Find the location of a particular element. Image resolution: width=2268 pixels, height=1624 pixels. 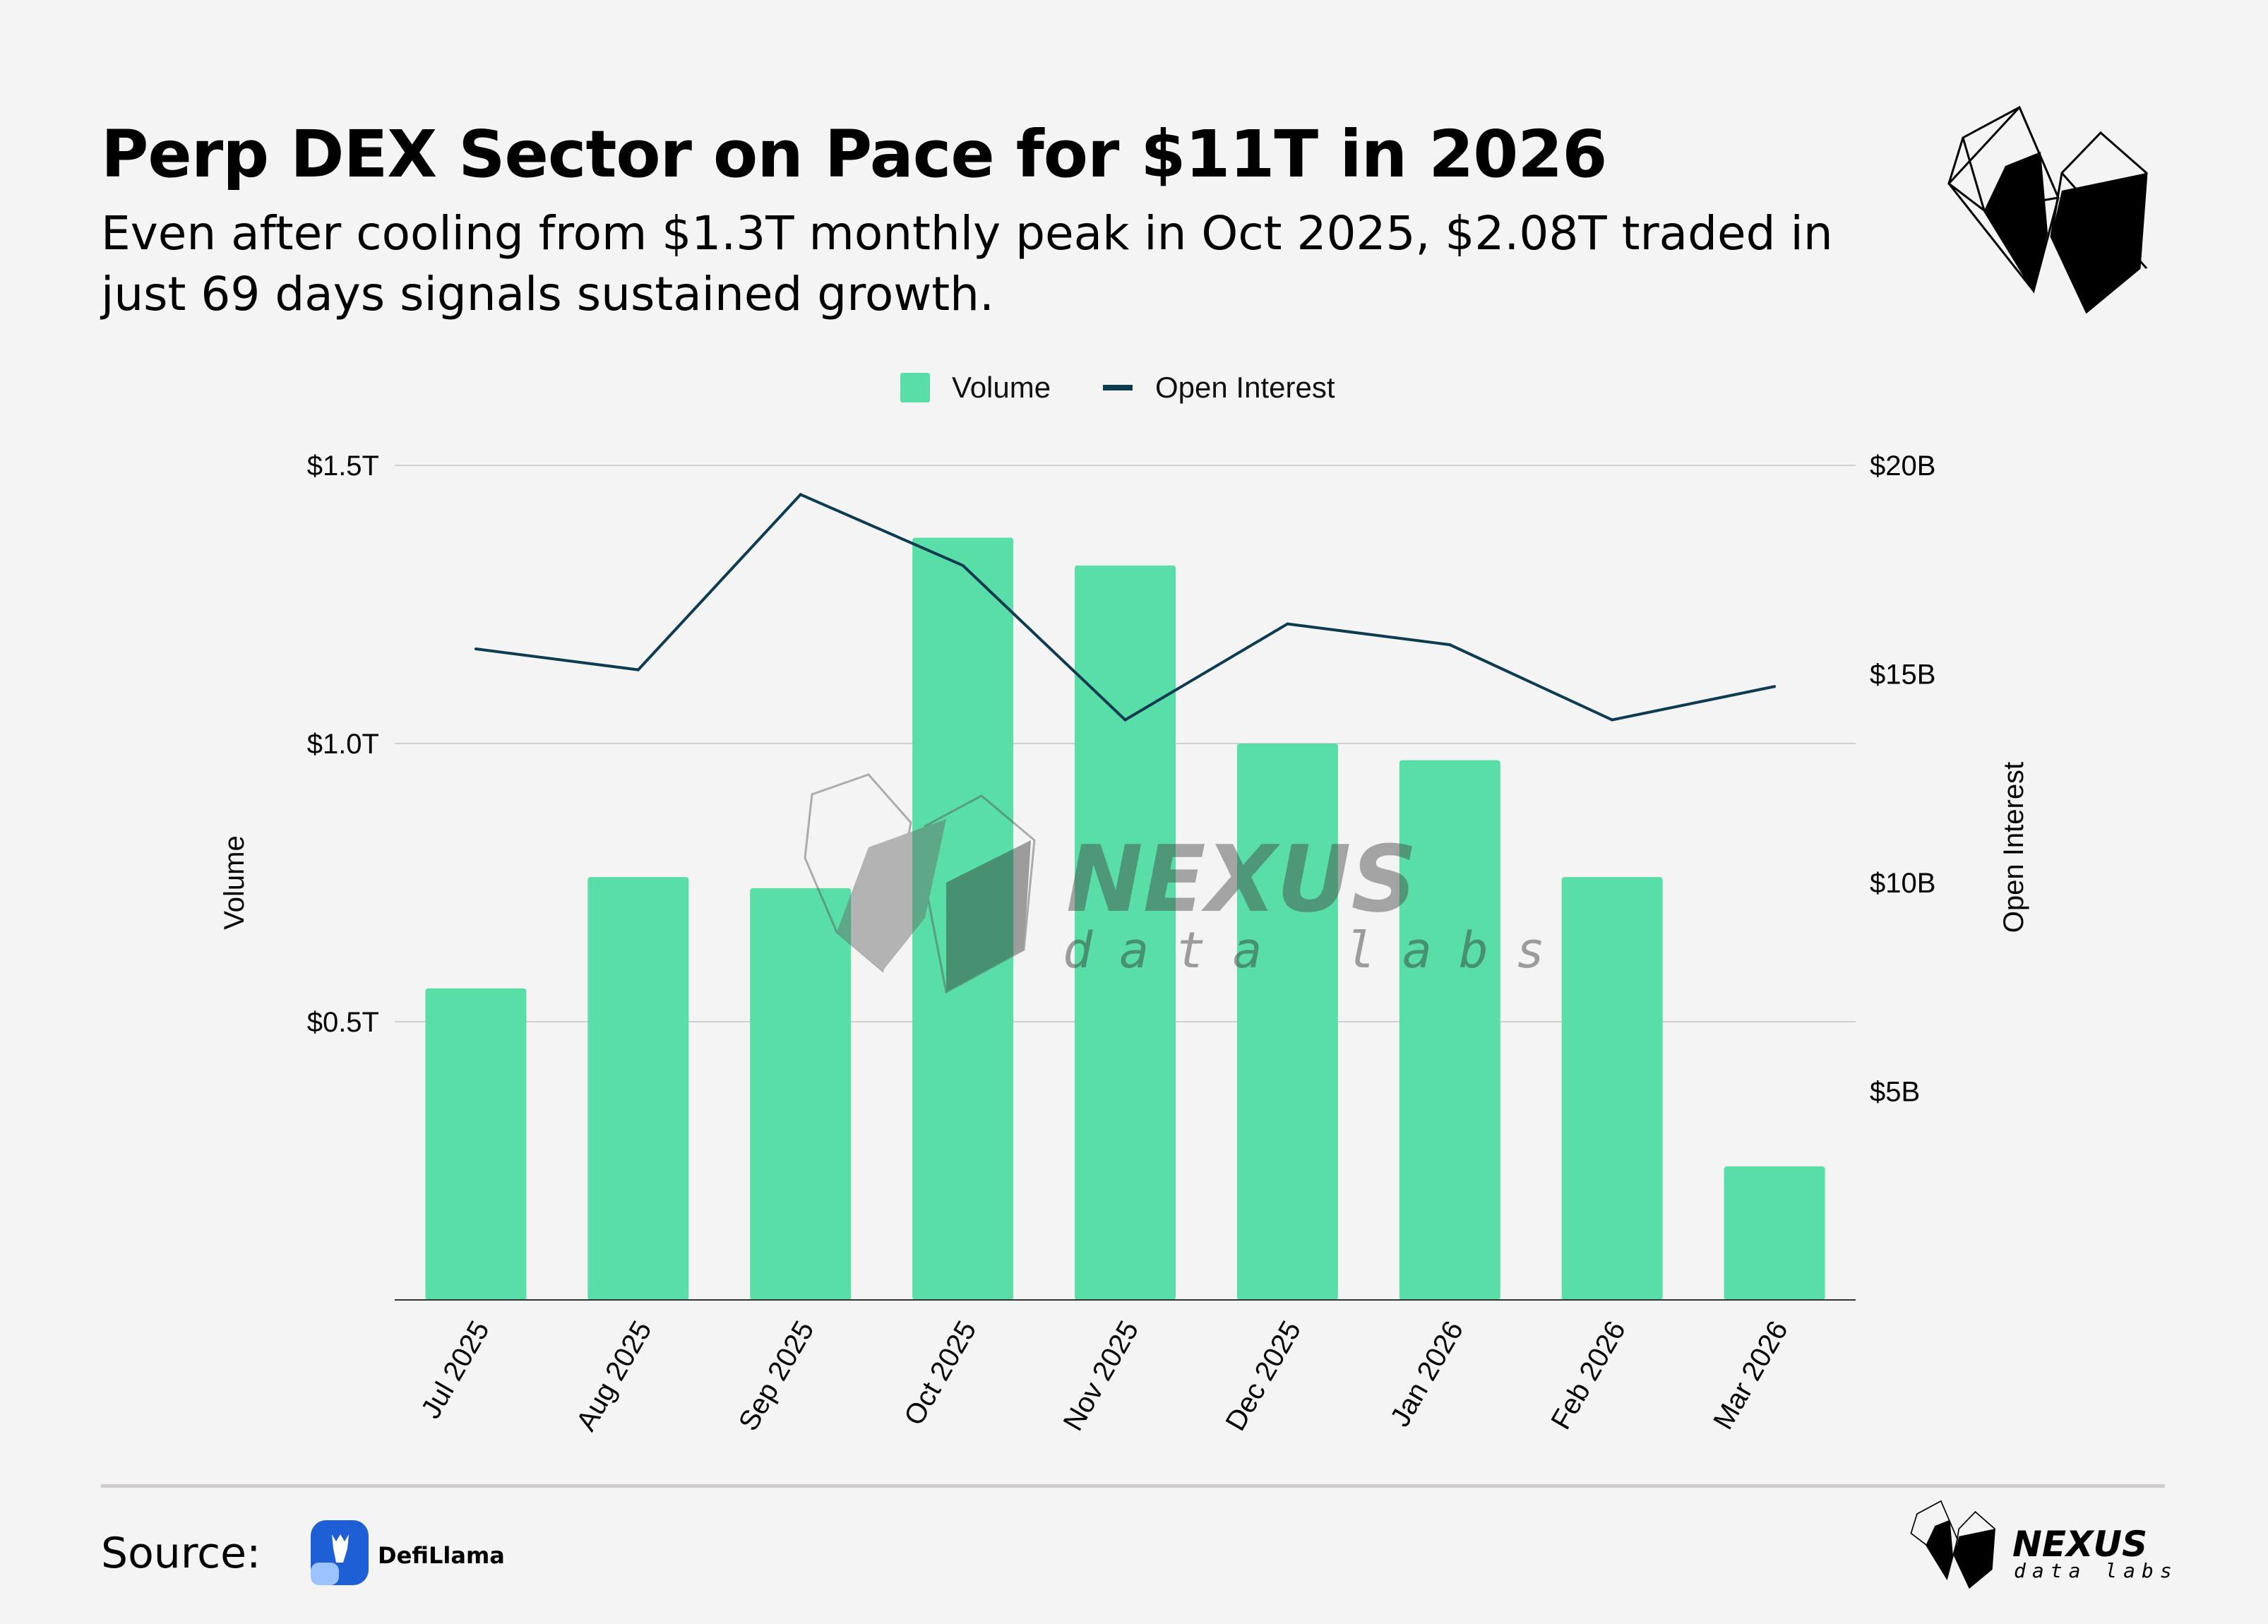

footer-brand-name: NEXUS is located at coordinates (2080, 1544).